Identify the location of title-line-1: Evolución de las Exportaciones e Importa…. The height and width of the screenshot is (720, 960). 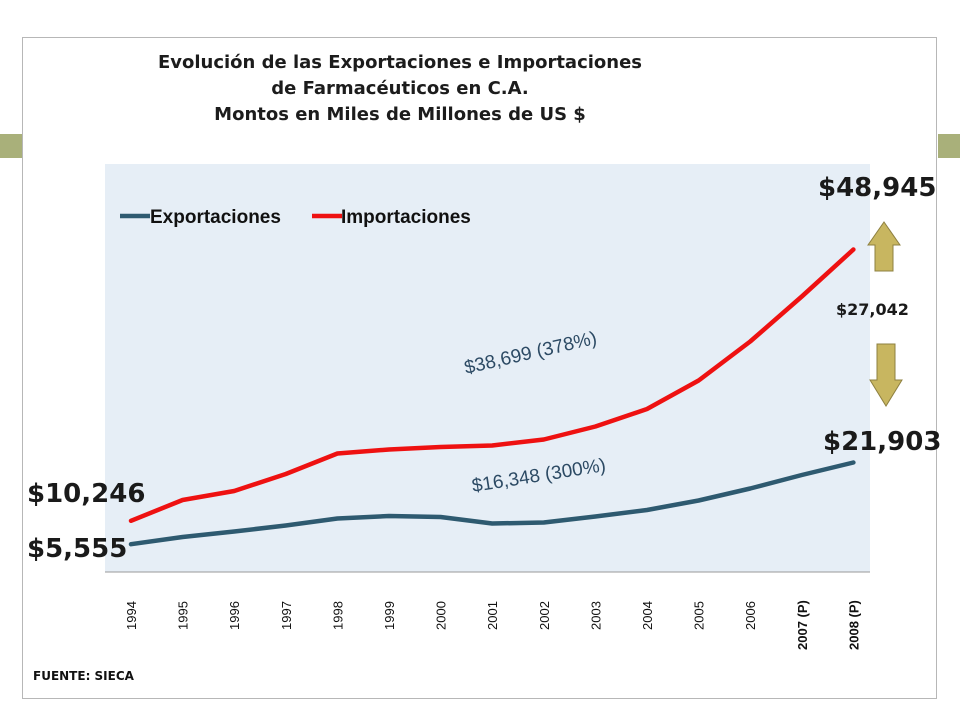
(400, 62).